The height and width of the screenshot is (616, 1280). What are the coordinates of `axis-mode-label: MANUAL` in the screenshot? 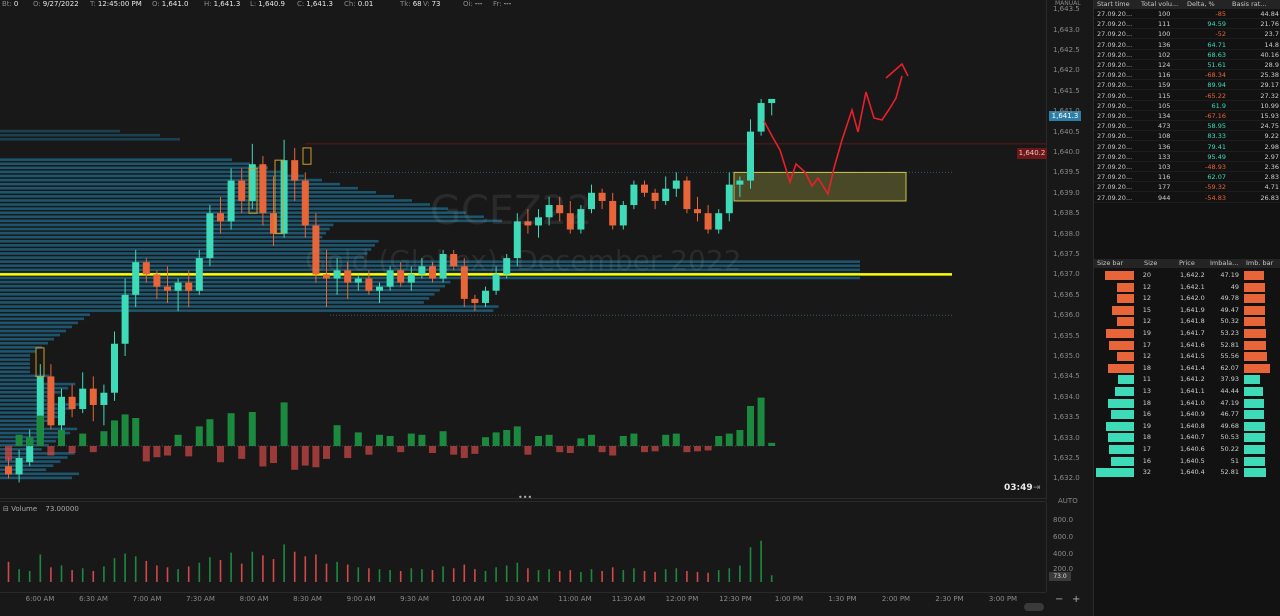 It's located at (1068, 3).